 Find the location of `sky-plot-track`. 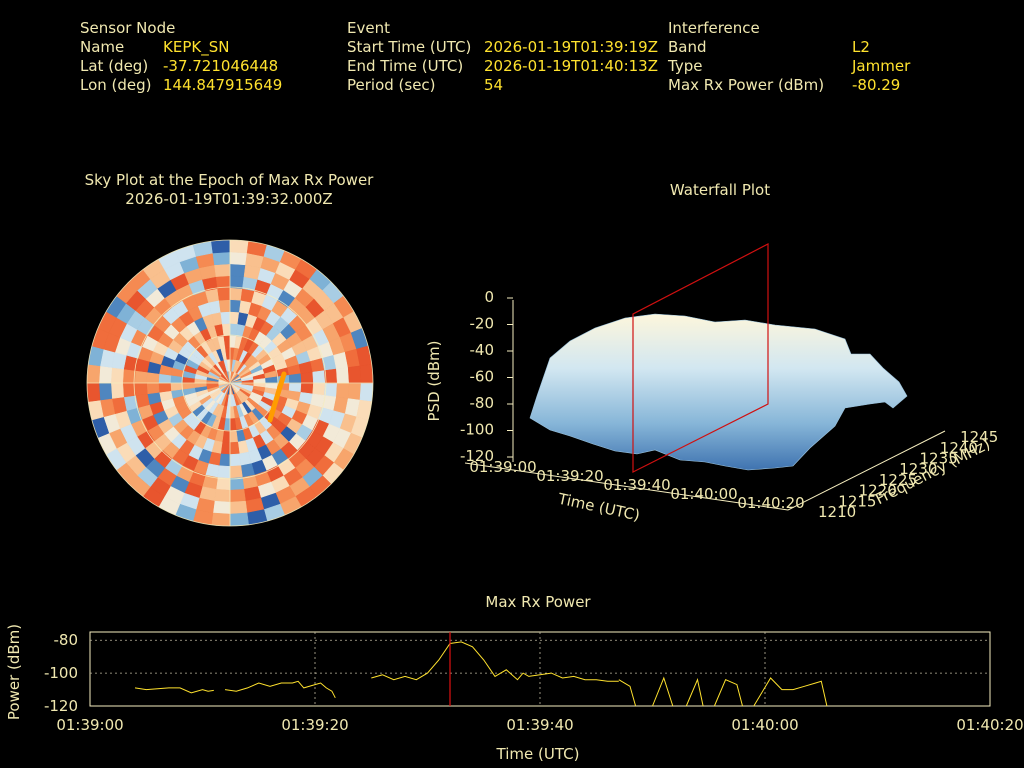

sky-plot-track is located at coordinates (277, 397).